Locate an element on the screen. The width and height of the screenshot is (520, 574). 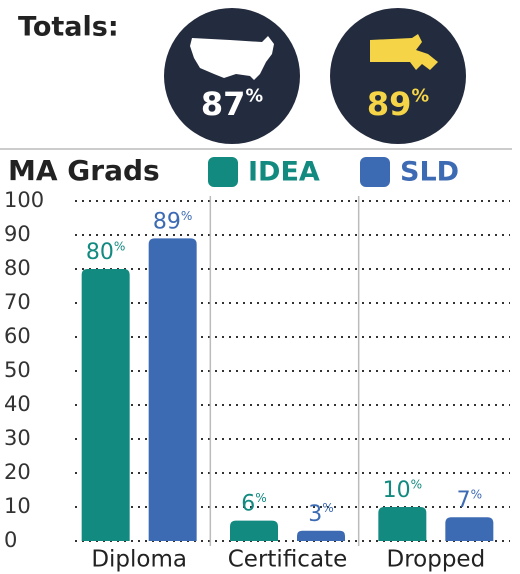
y-tick-label: 90 is located at coordinates (17, 234).